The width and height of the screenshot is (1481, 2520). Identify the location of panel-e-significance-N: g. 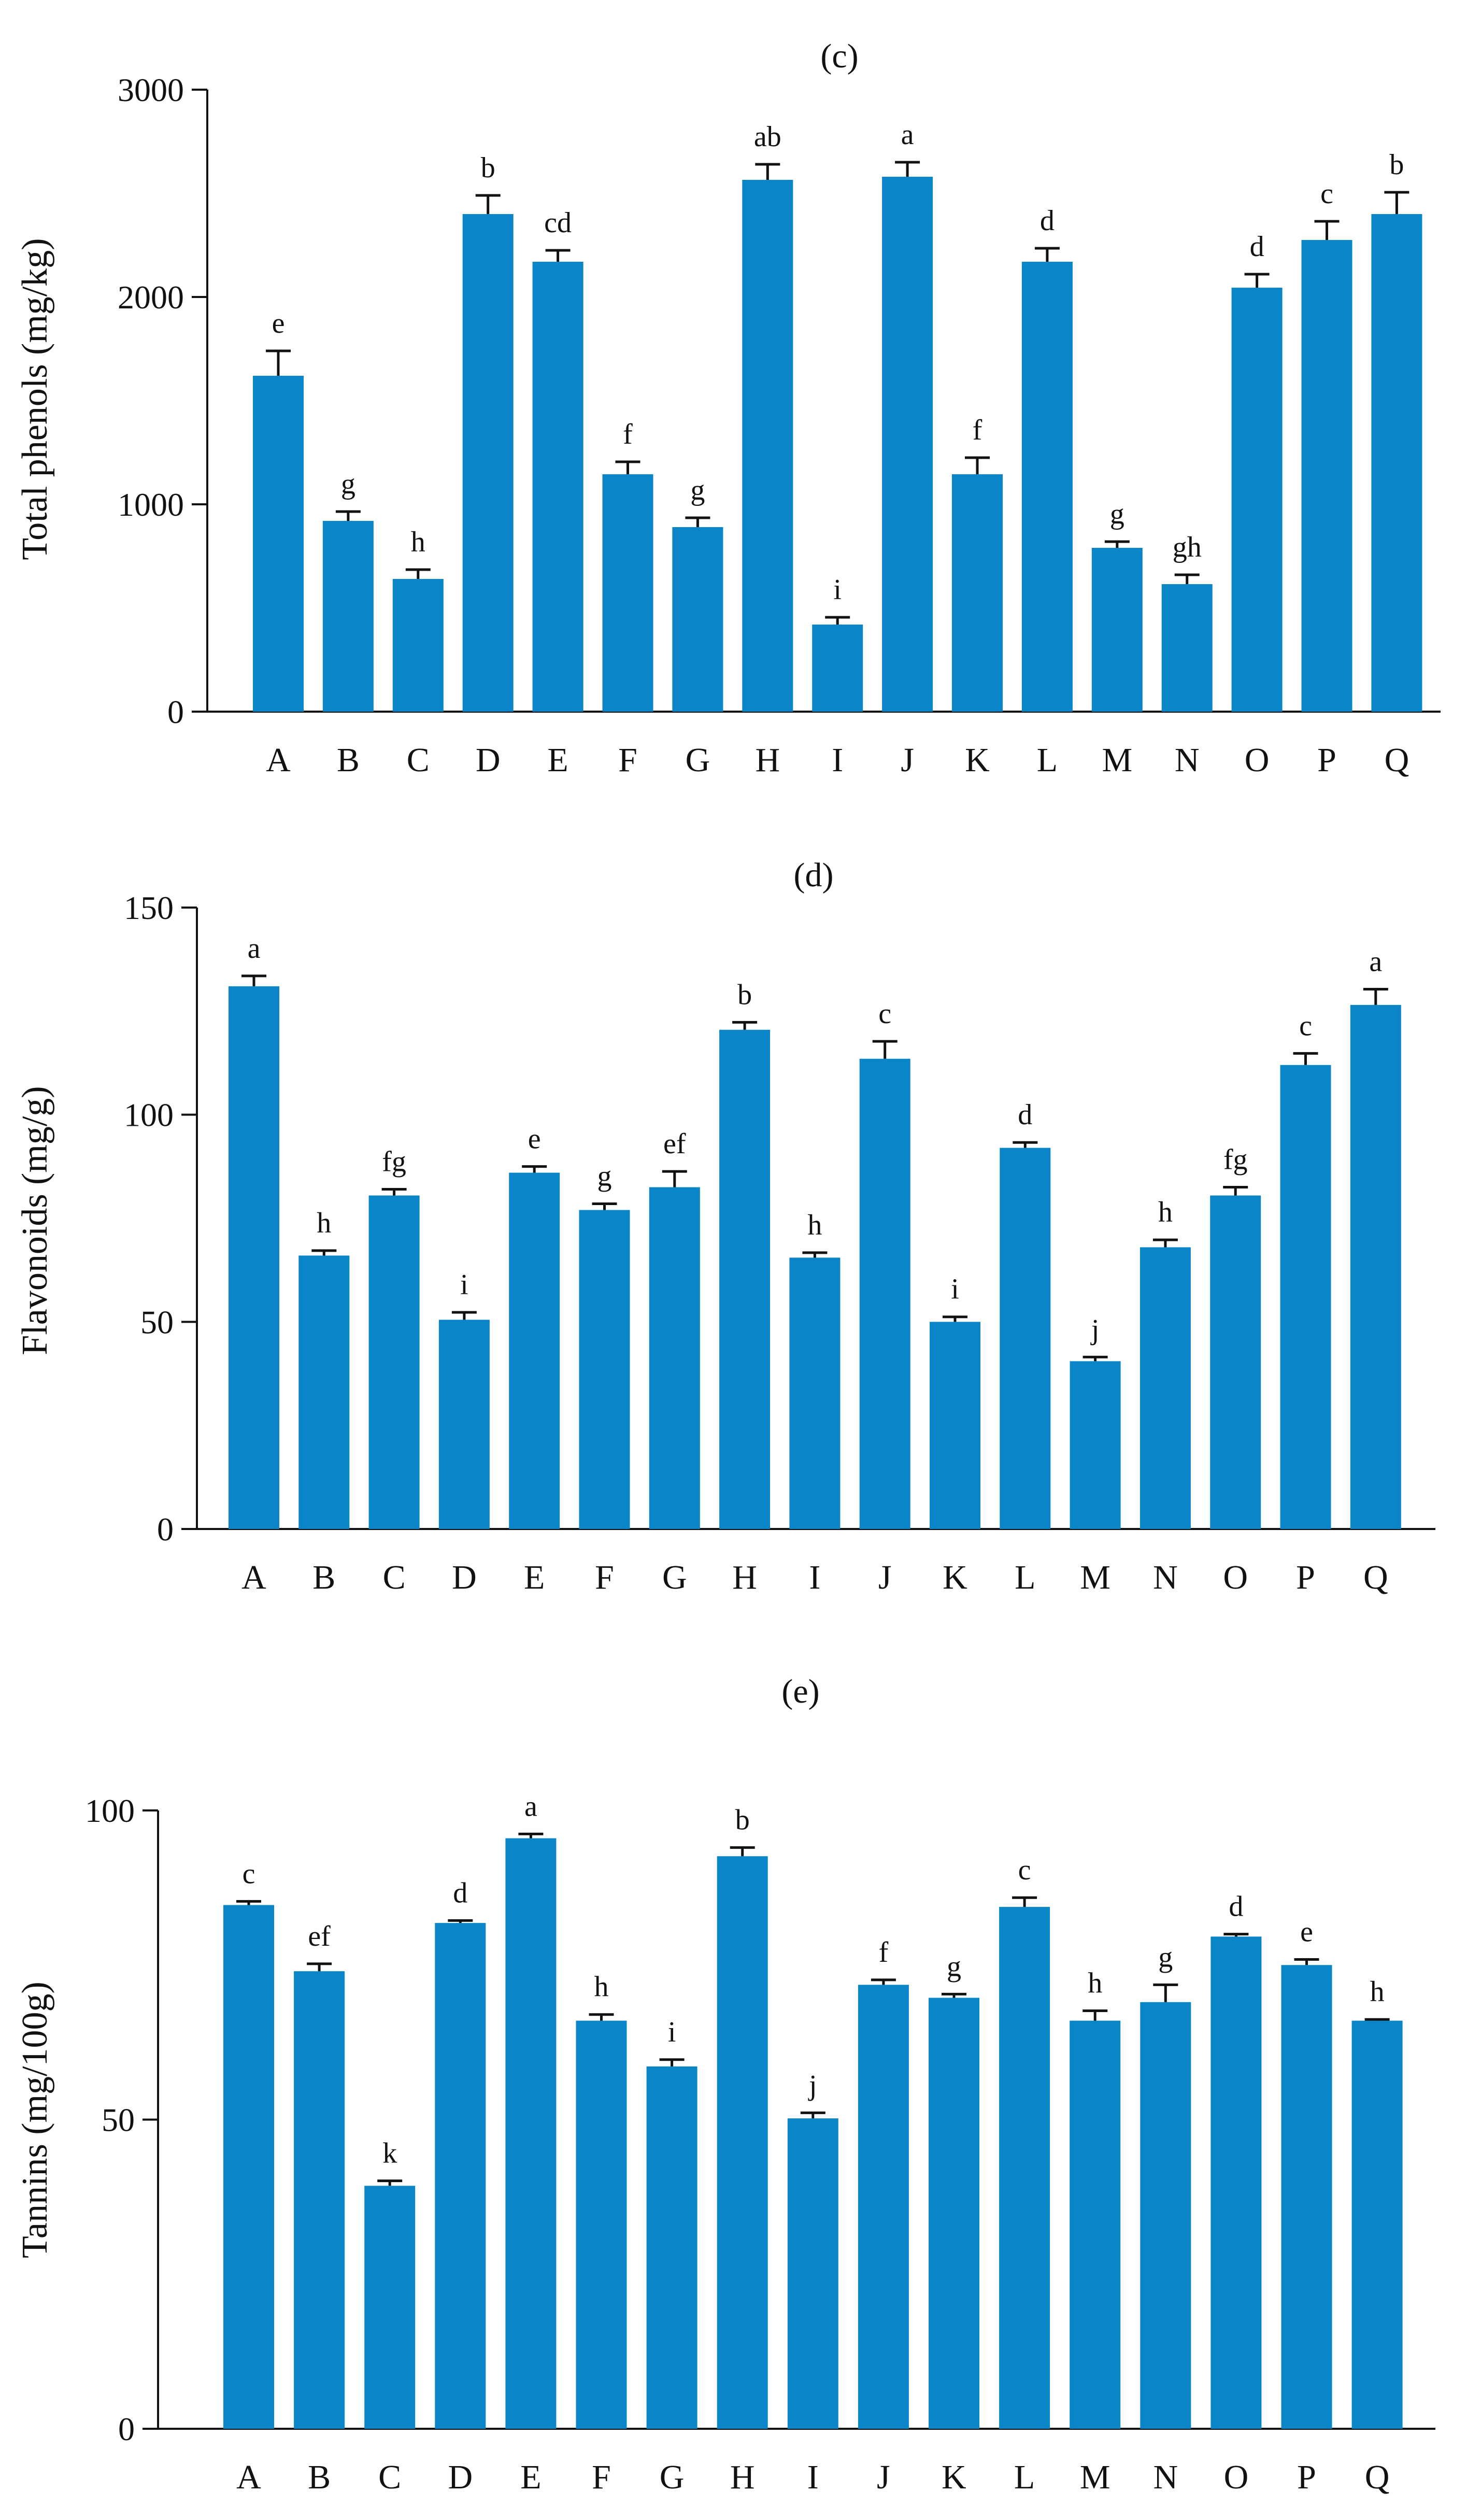
(1166, 1957).